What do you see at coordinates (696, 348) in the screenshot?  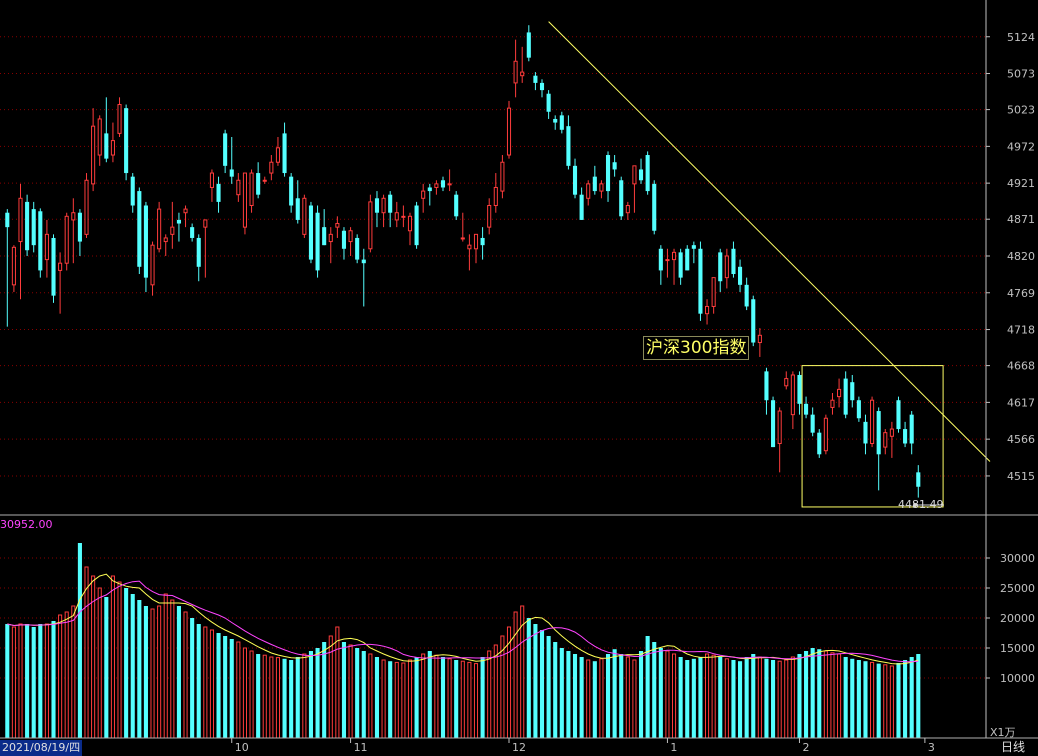 I see `chart-title: 沪深300指数` at bounding box center [696, 348].